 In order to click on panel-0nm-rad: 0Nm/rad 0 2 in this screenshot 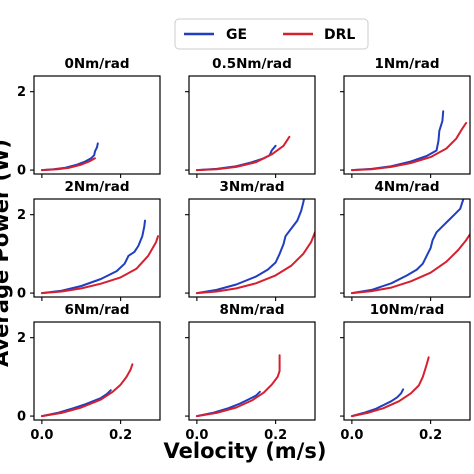, I will do `click(89, 117)`.